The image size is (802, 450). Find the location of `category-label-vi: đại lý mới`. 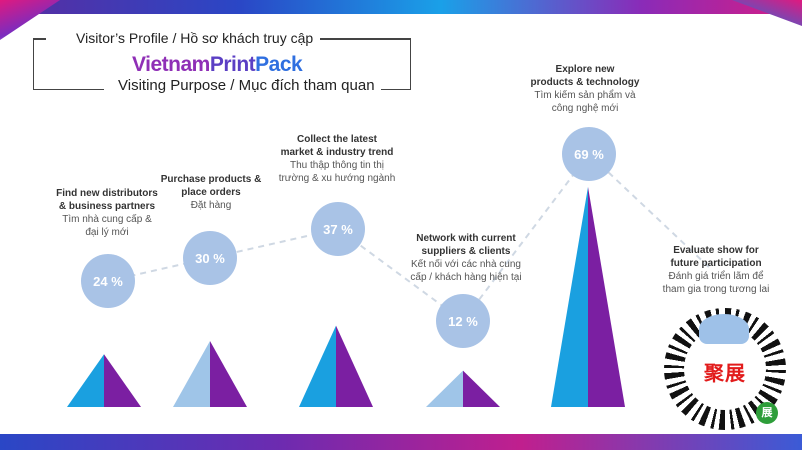

category-label-vi: đại lý mới is located at coordinates (107, 232).